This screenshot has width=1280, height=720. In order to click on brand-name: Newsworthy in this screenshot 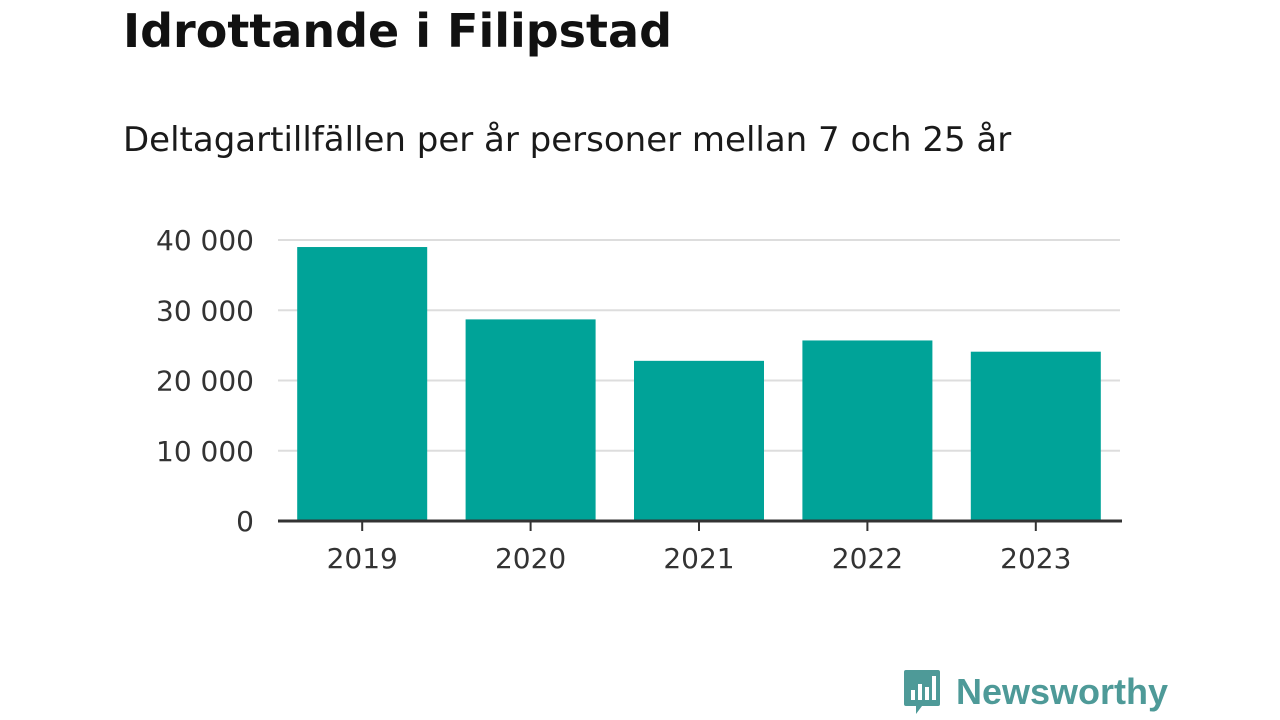, I will do `click(1062, 691)`.